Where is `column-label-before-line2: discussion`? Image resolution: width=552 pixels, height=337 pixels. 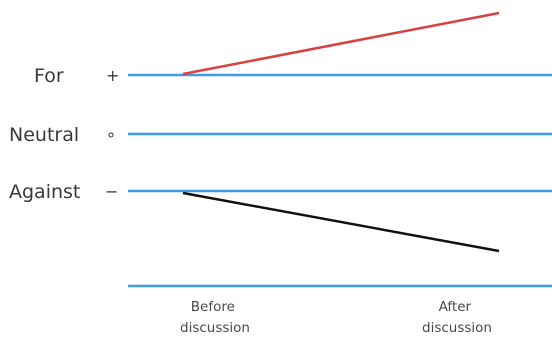 column-label-before-line2: discussion is located at coordinates (215, 328).